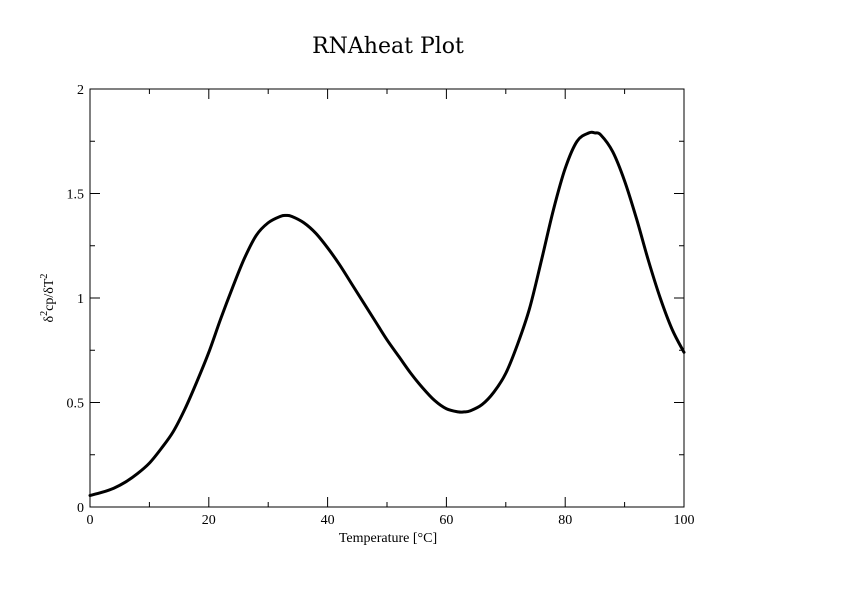 The image size is (842, 595). Describe the element at coordinates (90, 520) in the screenshot. I see `x-tick-label: 0` at that location.